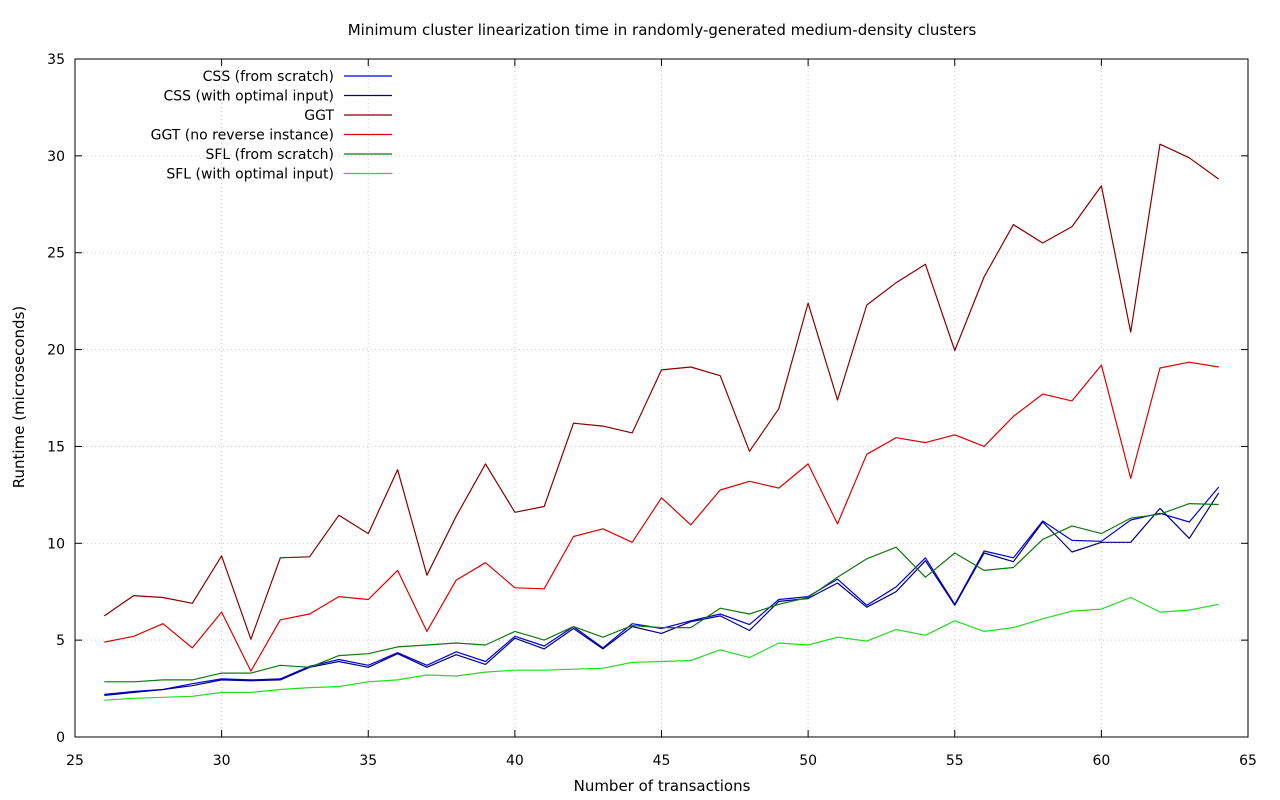 This screenshot has height=800, width=1280. What do you see at coordinates (955, 761) in the screenshot?
I see `x-tick-label: 55` at bounding box center [955, 761].